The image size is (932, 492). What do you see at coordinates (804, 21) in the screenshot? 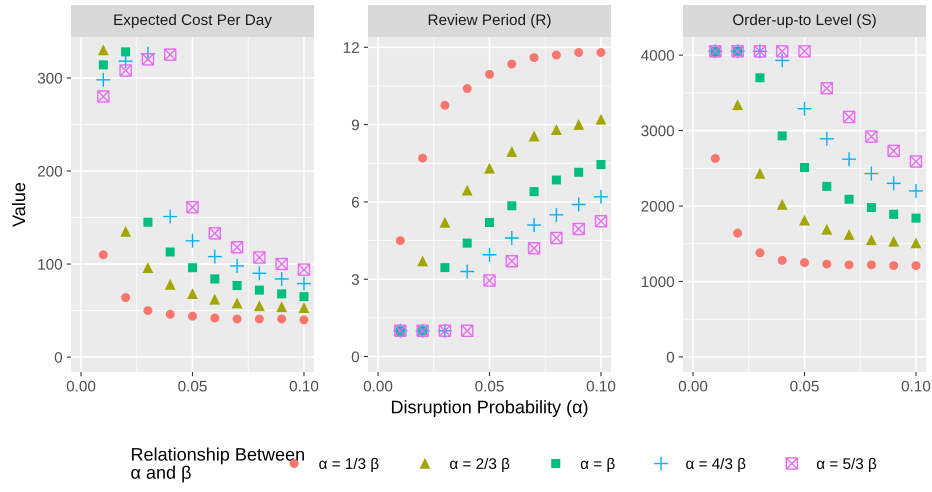
I see `chart-title: Order-up-to Level (S)` at bounding box center [804, 21].